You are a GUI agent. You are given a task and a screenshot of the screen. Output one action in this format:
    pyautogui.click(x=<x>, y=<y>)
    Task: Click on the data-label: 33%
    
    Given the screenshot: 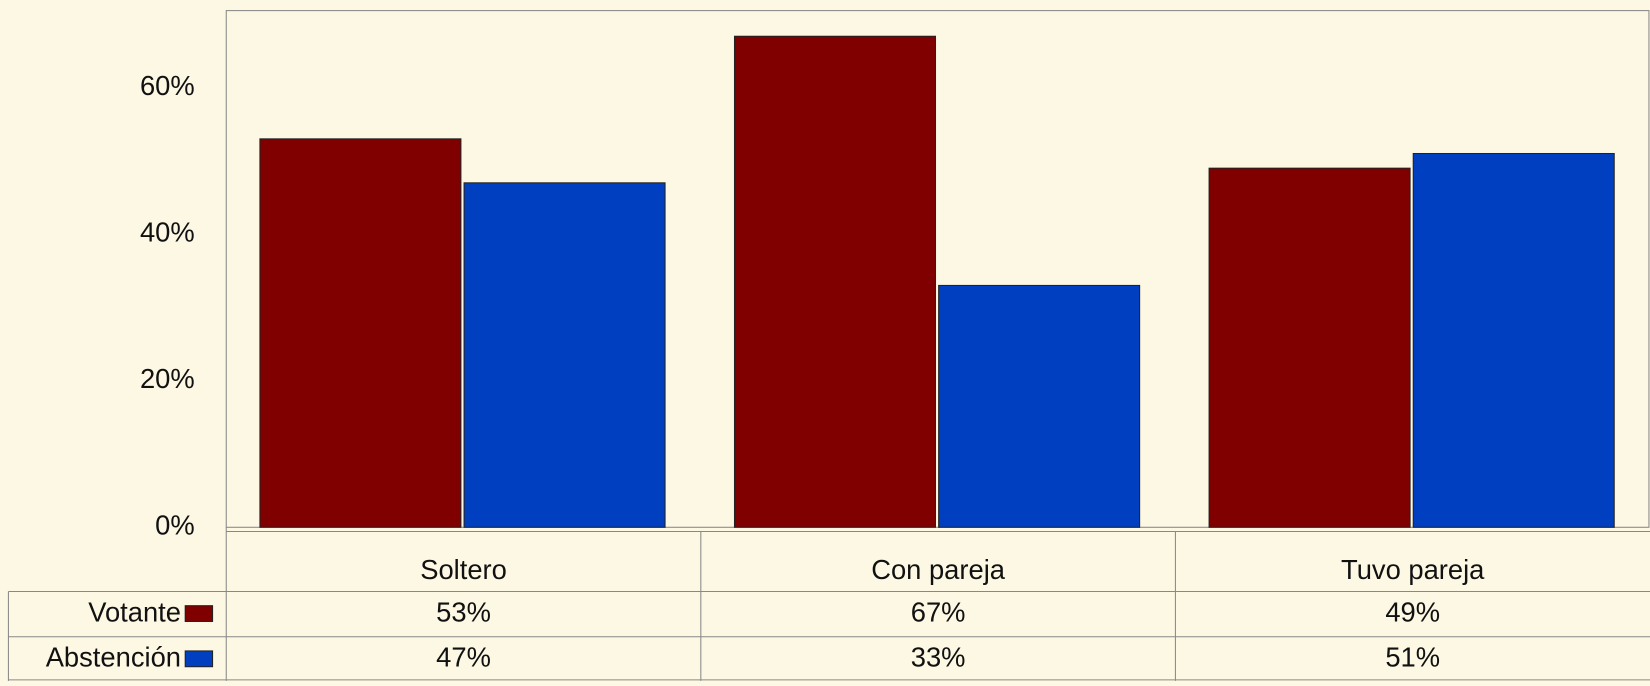 What is the action you would take?
    pyautogui.click(x=938, y=657)
    